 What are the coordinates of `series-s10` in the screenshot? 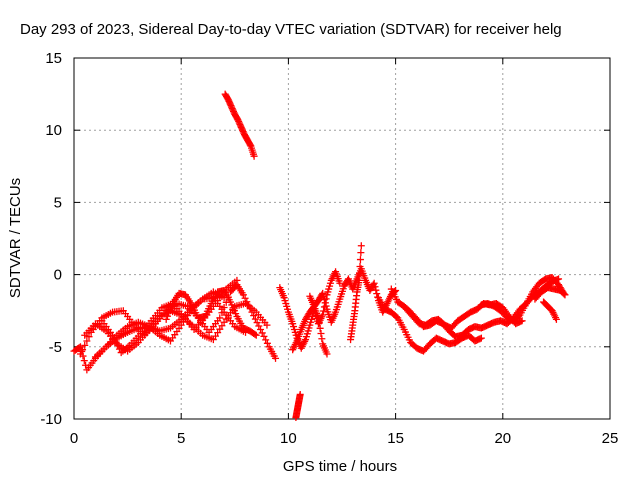 It's located at (318, 325).